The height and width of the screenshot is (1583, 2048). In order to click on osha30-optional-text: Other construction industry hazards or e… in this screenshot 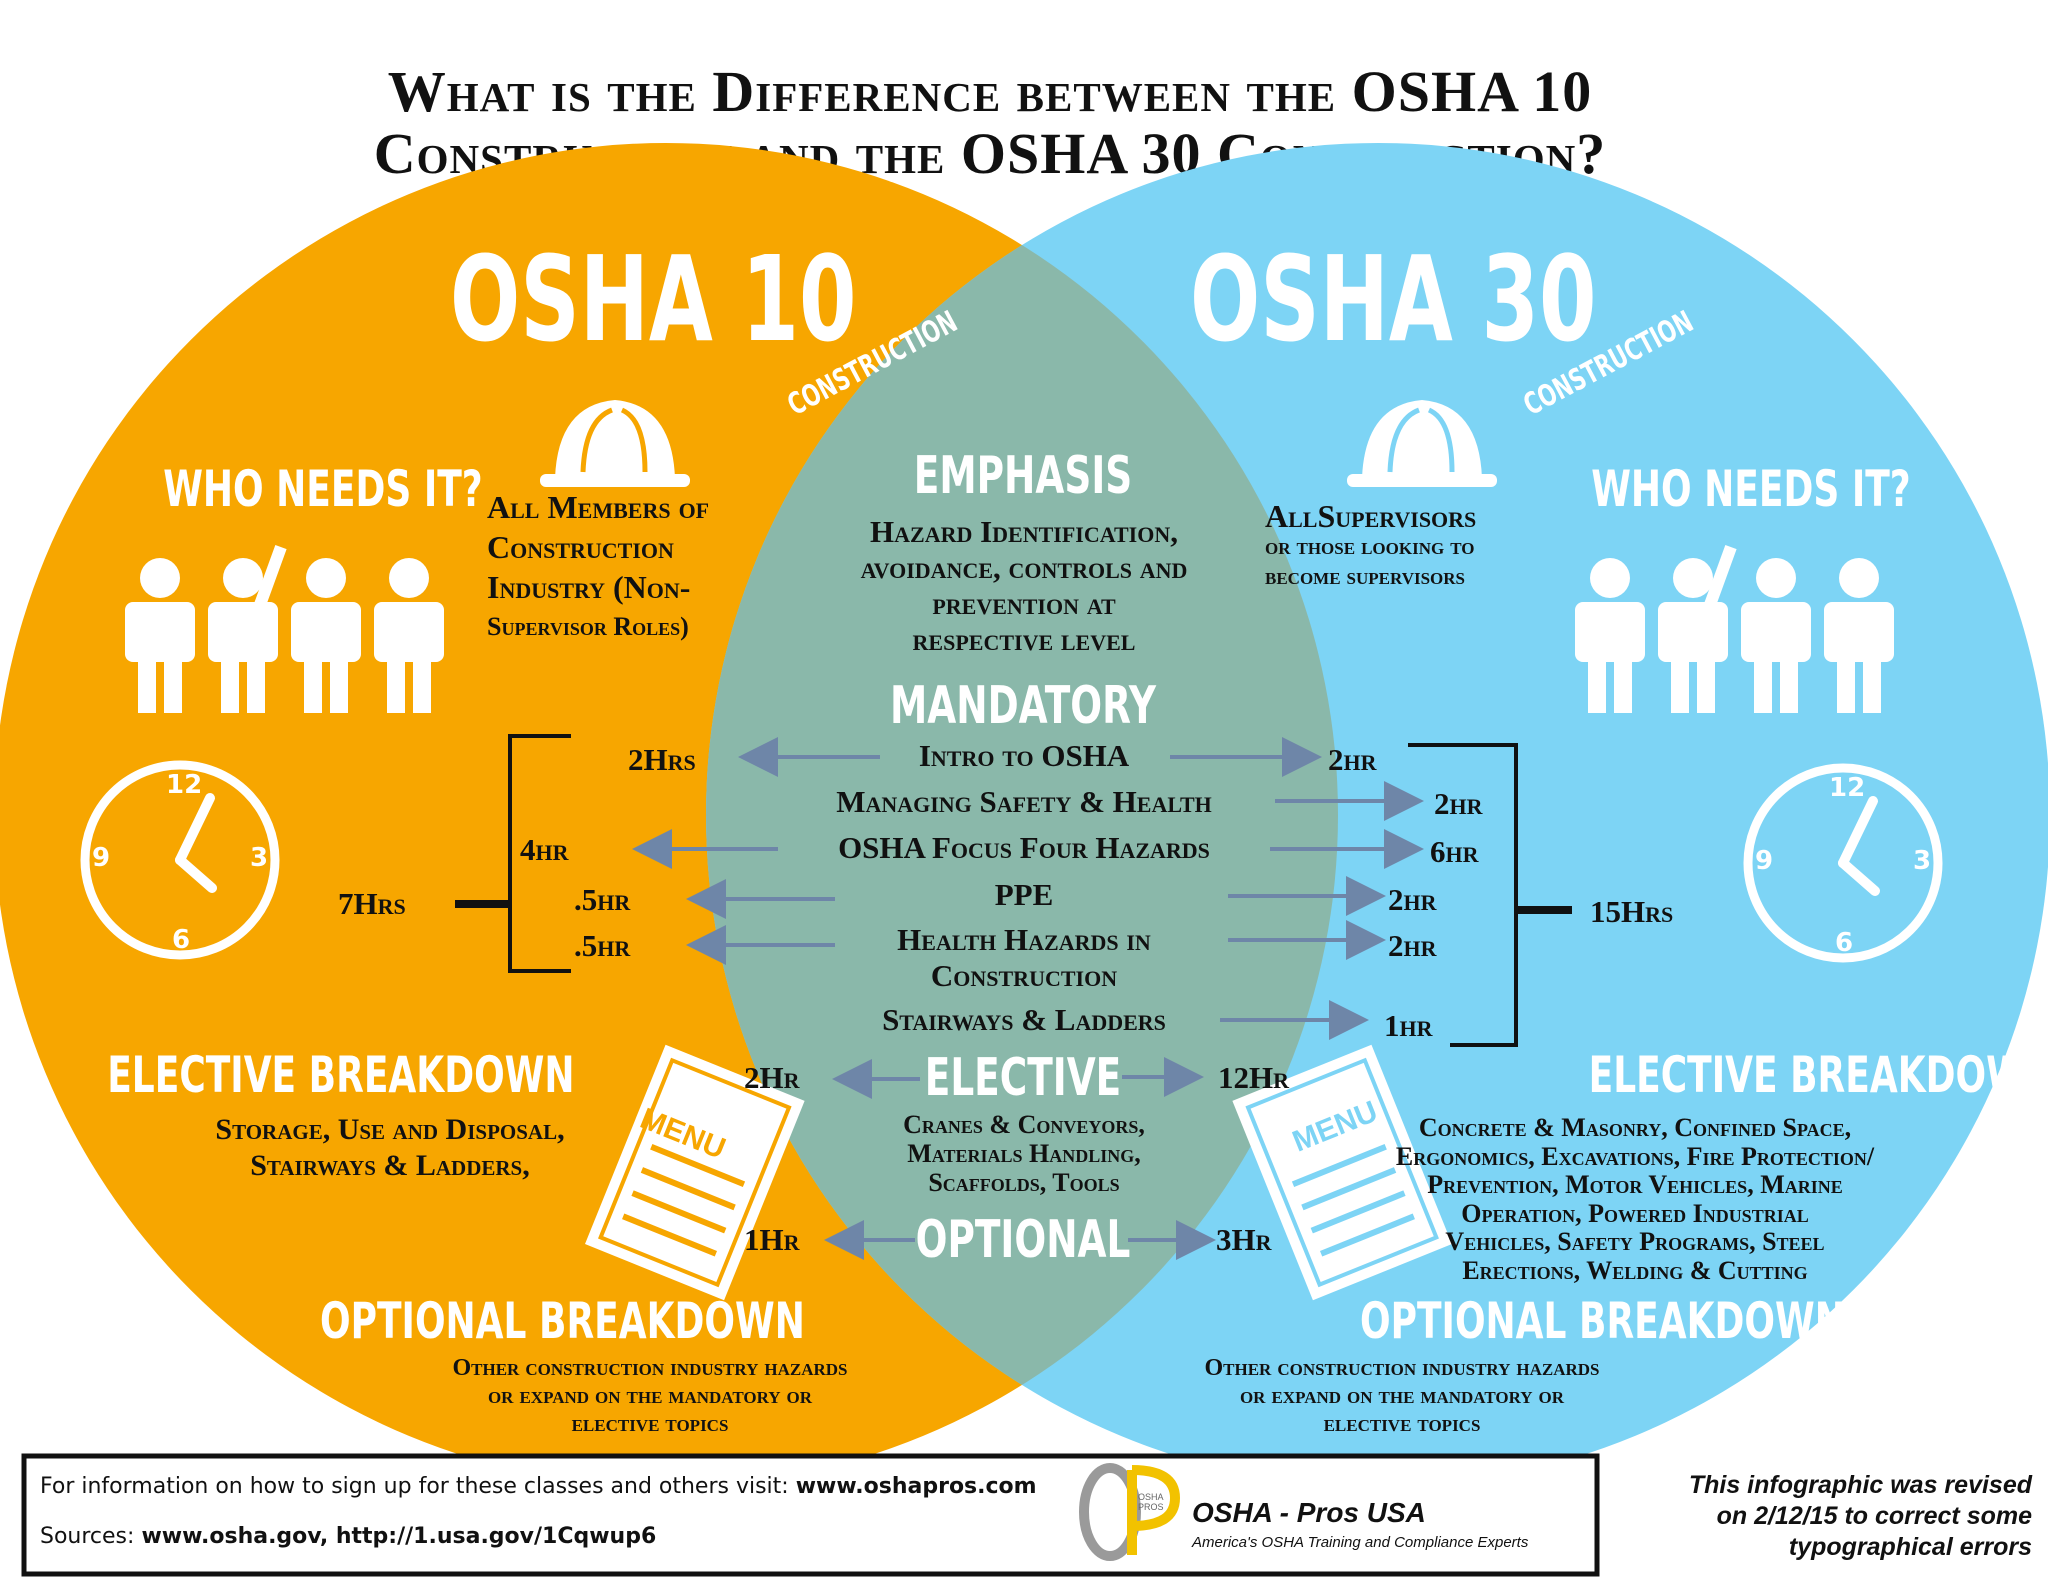, I will do `click(1402, 1396)`.